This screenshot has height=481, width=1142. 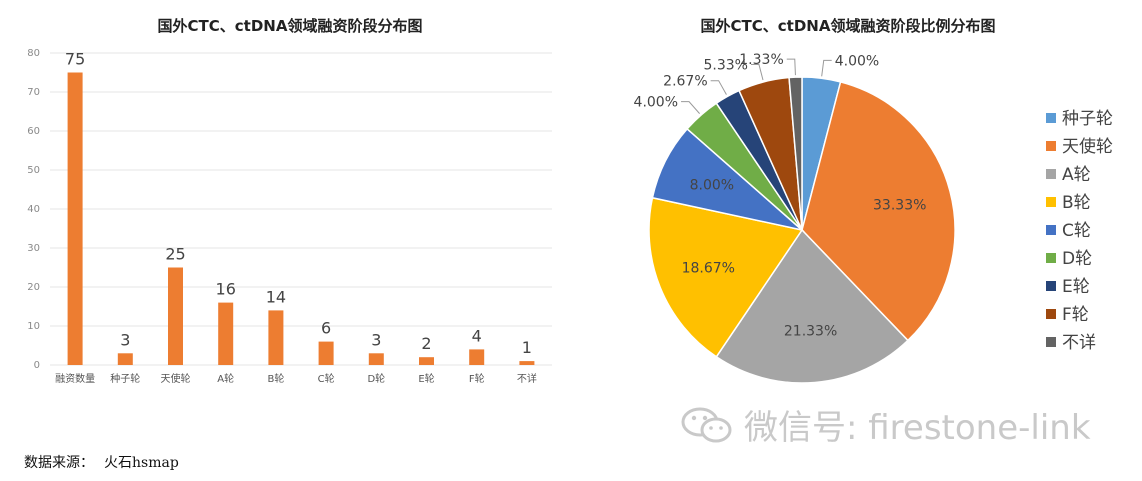 I want to click on data-source-label: 数据来源：, so click(x=59, y=463).